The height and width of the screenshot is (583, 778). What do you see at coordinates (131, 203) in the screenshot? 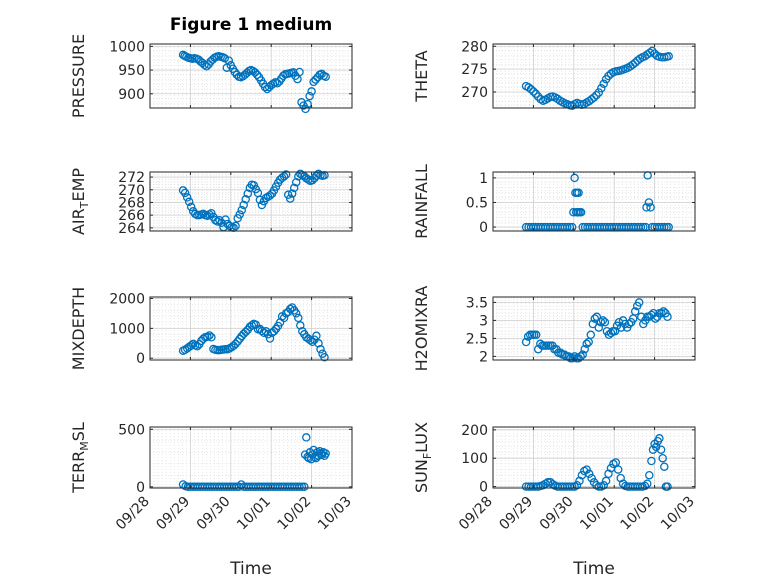
I see `y-tick-label: 268` at bounding box center [131, 203].